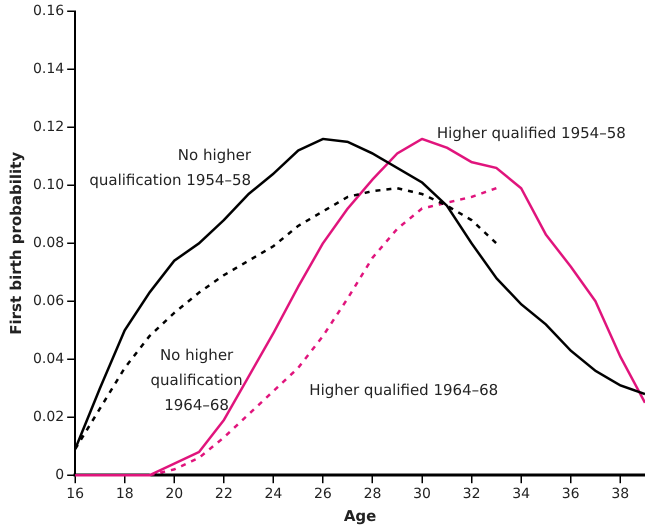 The image size is (645, 532). Describe the element at coordinates (471, 494) in the screenshot. I see `x-tick-label: 32` at that location.